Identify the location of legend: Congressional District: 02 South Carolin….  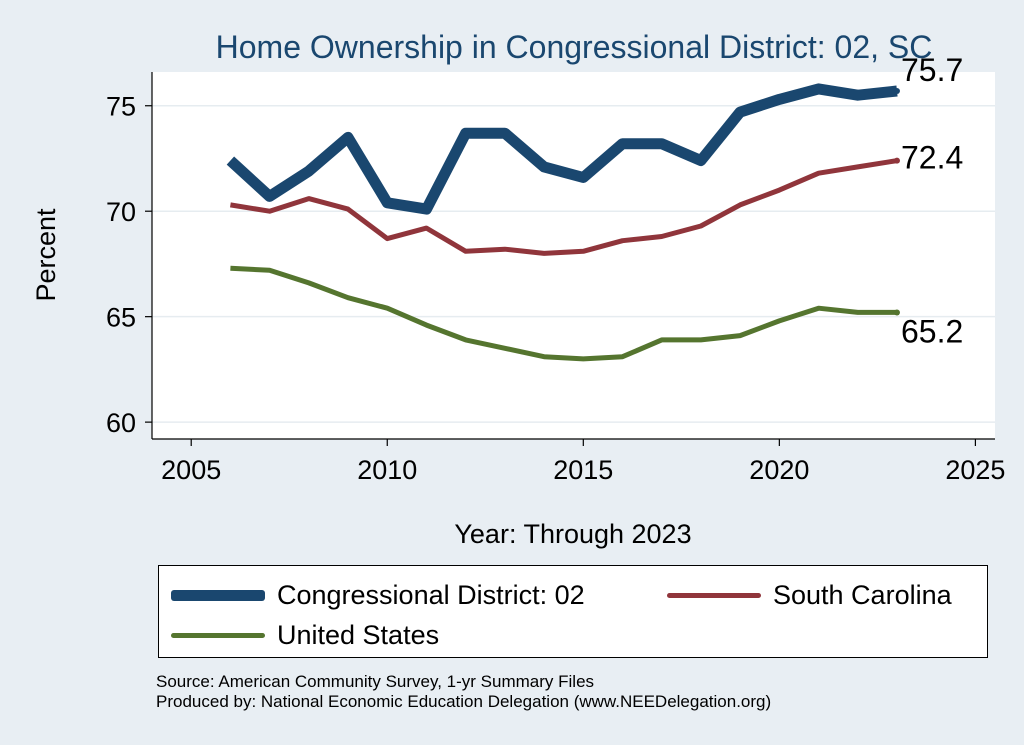
(573, 611).